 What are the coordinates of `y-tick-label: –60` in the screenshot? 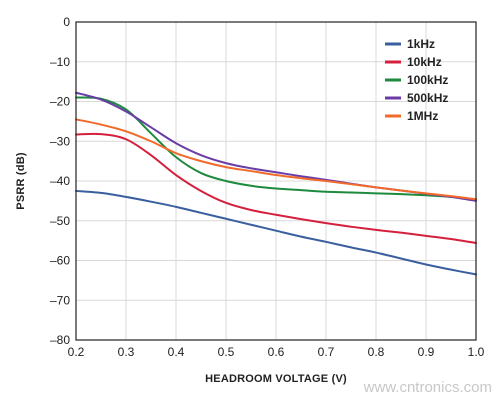 It's located at (60, 261).